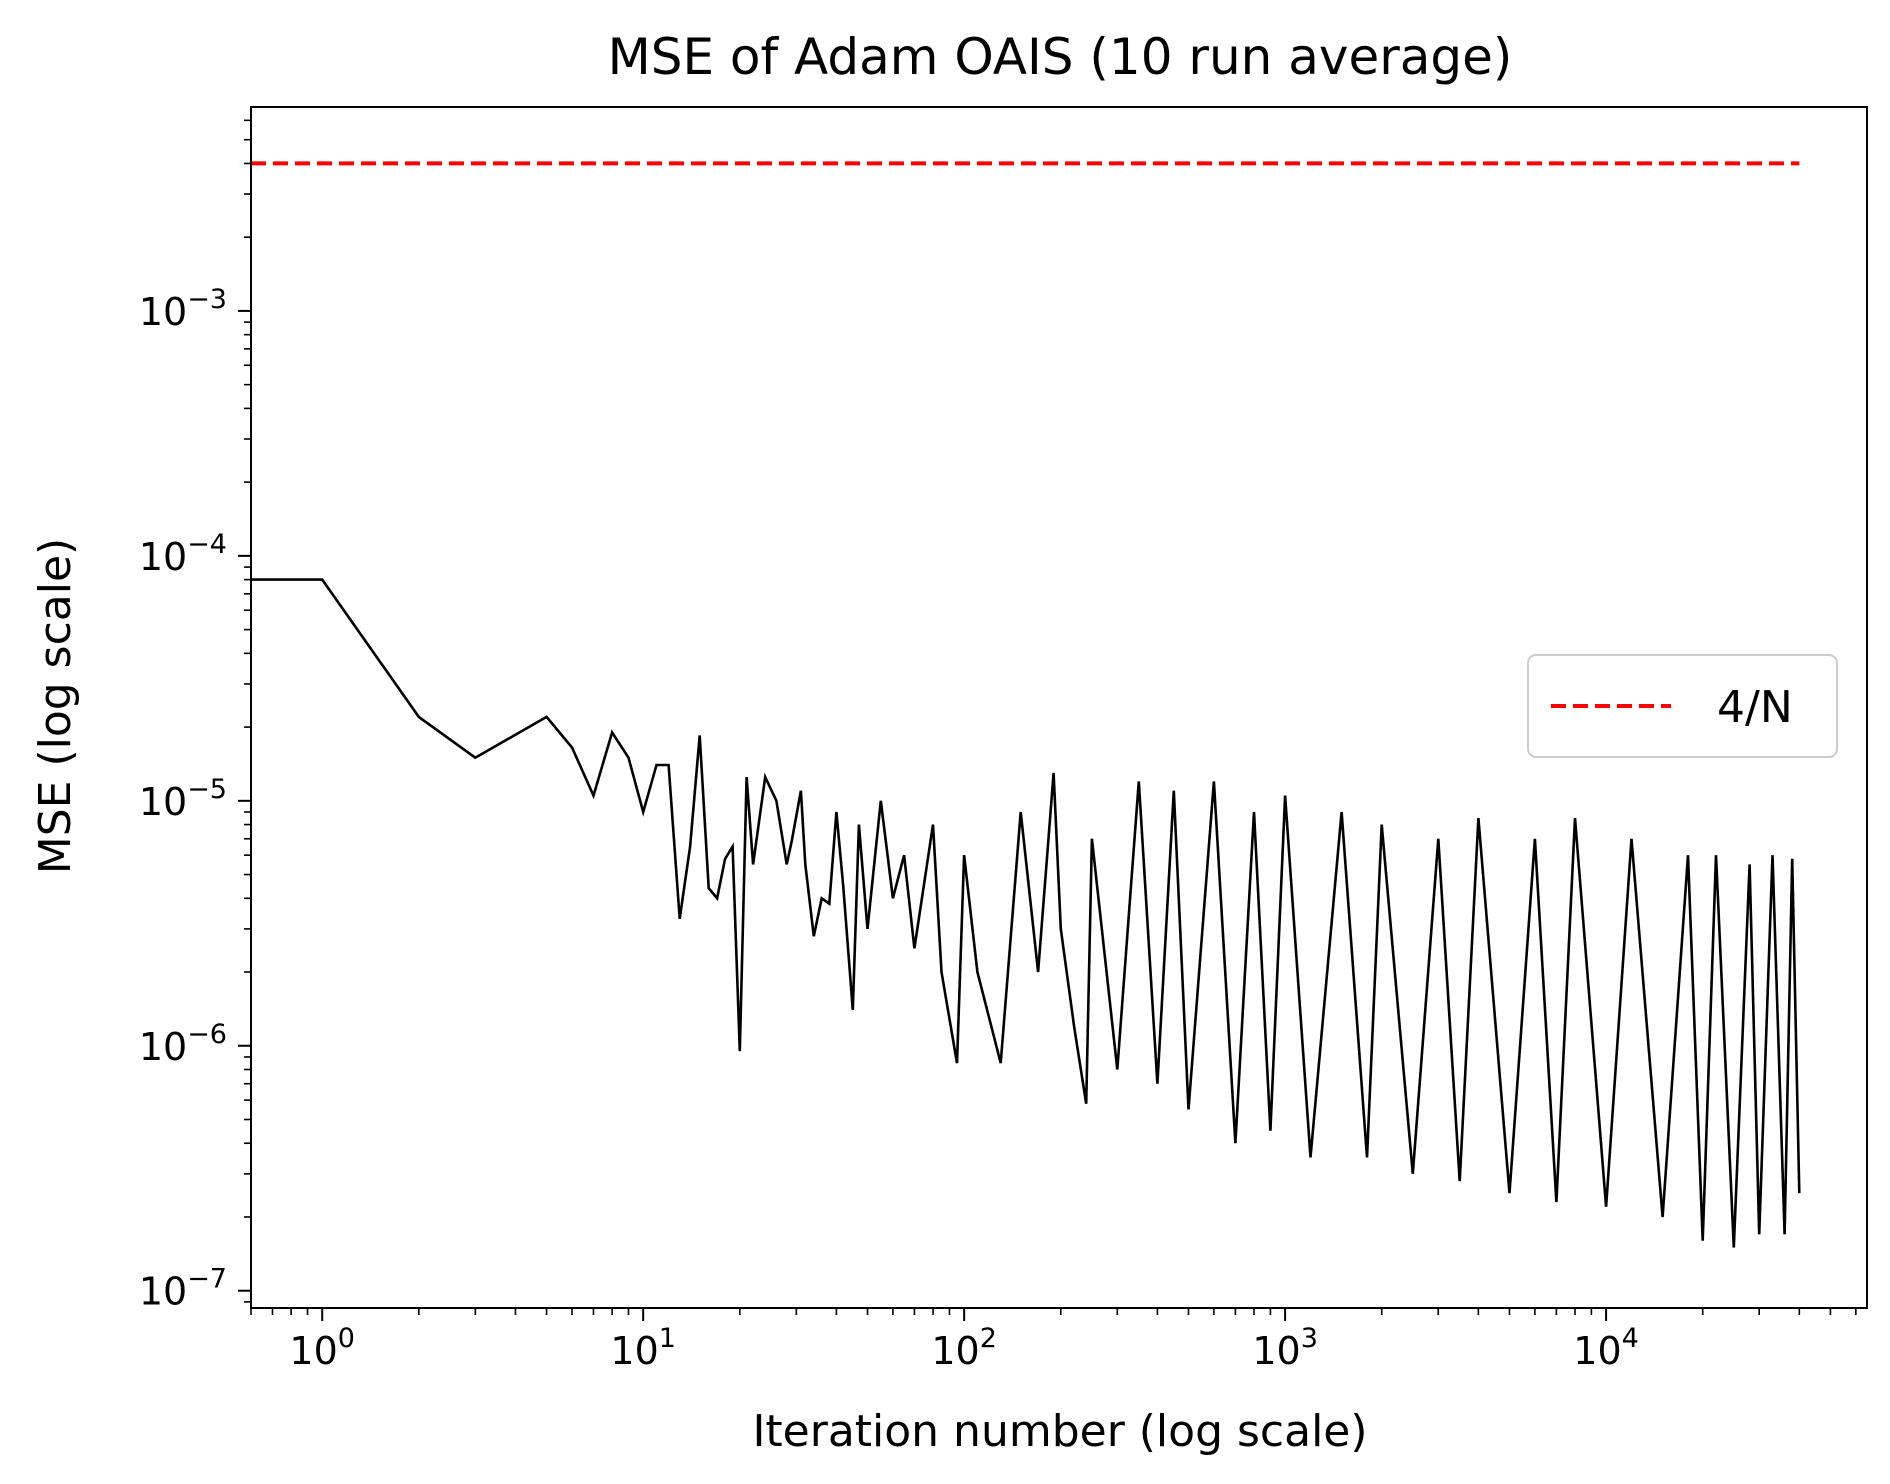 The width and height of the screenshot is (1890, 1484). What do you see at coordinates (183, 554) in the screenshot?
I see `y-tick-label: 10⁻⁴` at bounding box center [183, 554].